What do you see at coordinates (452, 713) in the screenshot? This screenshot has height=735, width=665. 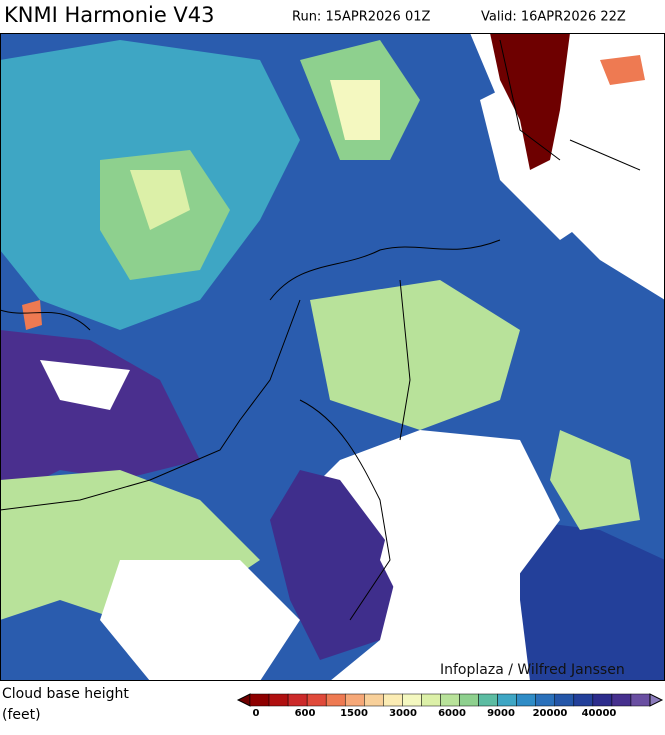 I see `colorbar-label: 6000` at bounding box center [452, 713].